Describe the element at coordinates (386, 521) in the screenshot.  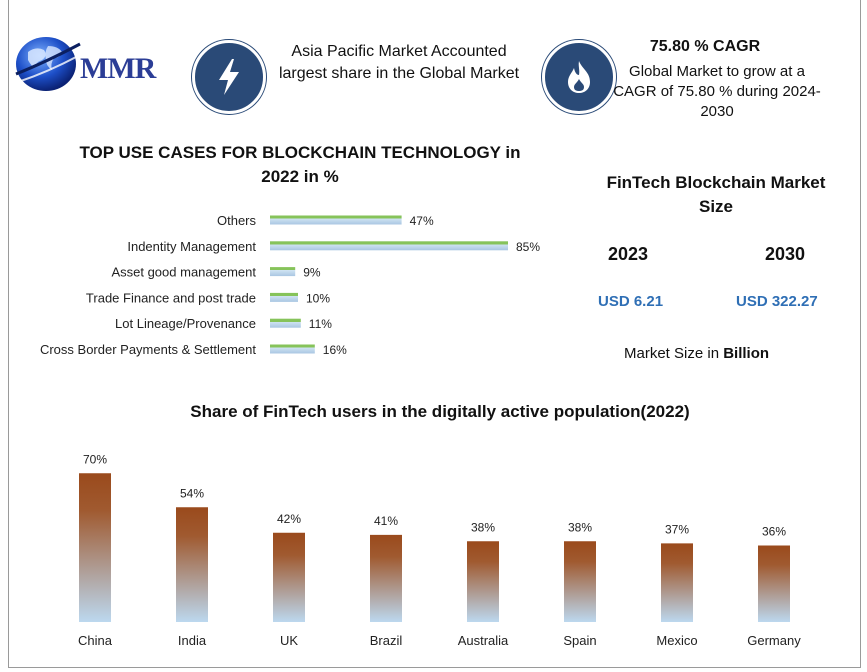
I see `vbar-value-label: 41%` at that location.